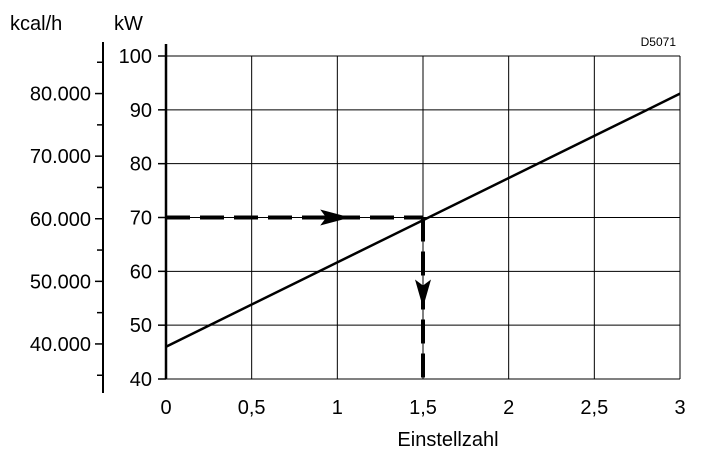 The width and height of the screenshot is (702, 455). I want to click on example-readout, so click(298, 294).